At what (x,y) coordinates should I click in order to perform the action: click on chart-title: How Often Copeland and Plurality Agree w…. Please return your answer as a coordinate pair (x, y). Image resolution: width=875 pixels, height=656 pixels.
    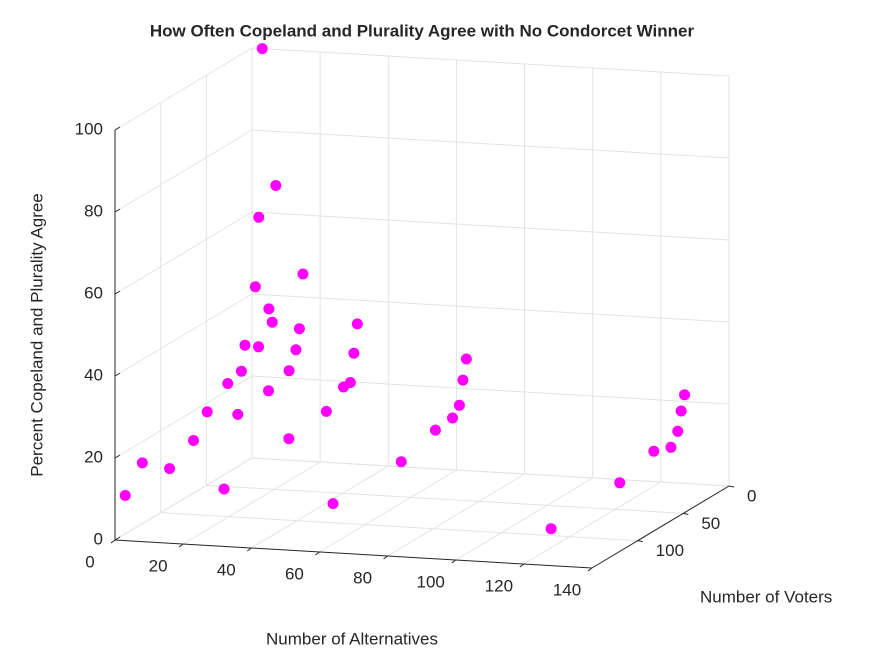
    Looking at the image, I should click on (422, 30).